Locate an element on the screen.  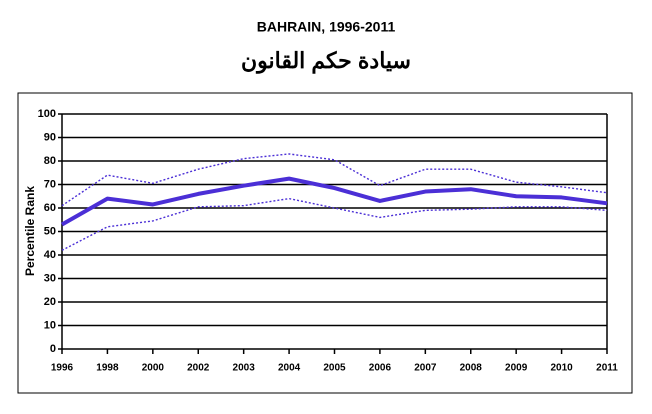
x-tick-label: 2008 is located at coordinates (471, 368).